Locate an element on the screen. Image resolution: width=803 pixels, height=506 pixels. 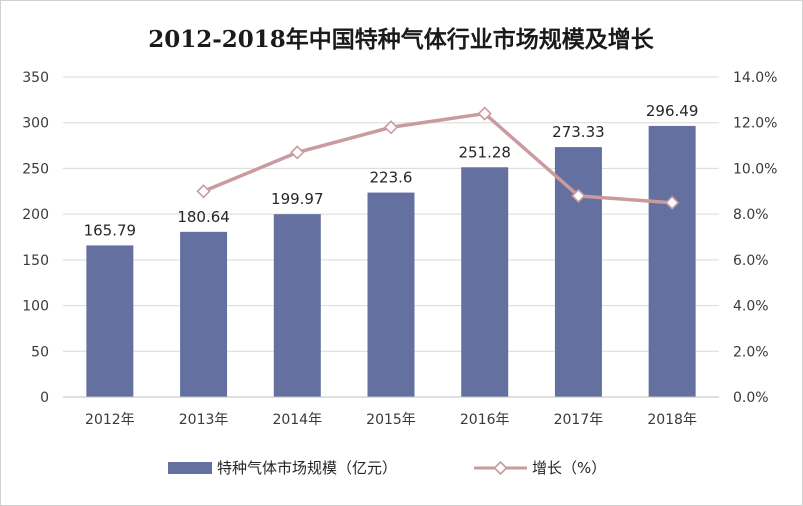
growth-line is located at coordinates (437, 158).